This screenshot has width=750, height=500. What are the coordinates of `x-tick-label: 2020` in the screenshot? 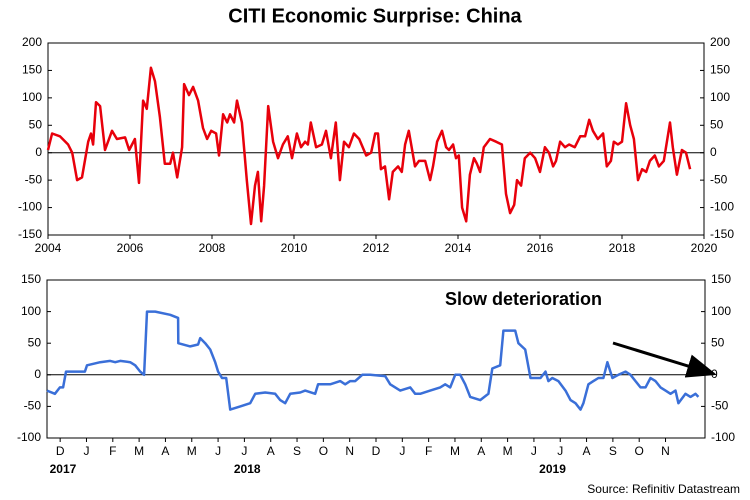 It's located at (704, 248).